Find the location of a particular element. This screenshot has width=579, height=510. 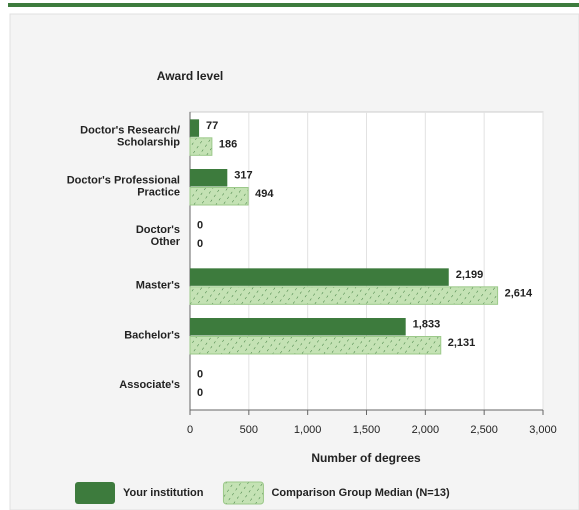

y-axis-title: Award level is located at coordinates (190, 76).